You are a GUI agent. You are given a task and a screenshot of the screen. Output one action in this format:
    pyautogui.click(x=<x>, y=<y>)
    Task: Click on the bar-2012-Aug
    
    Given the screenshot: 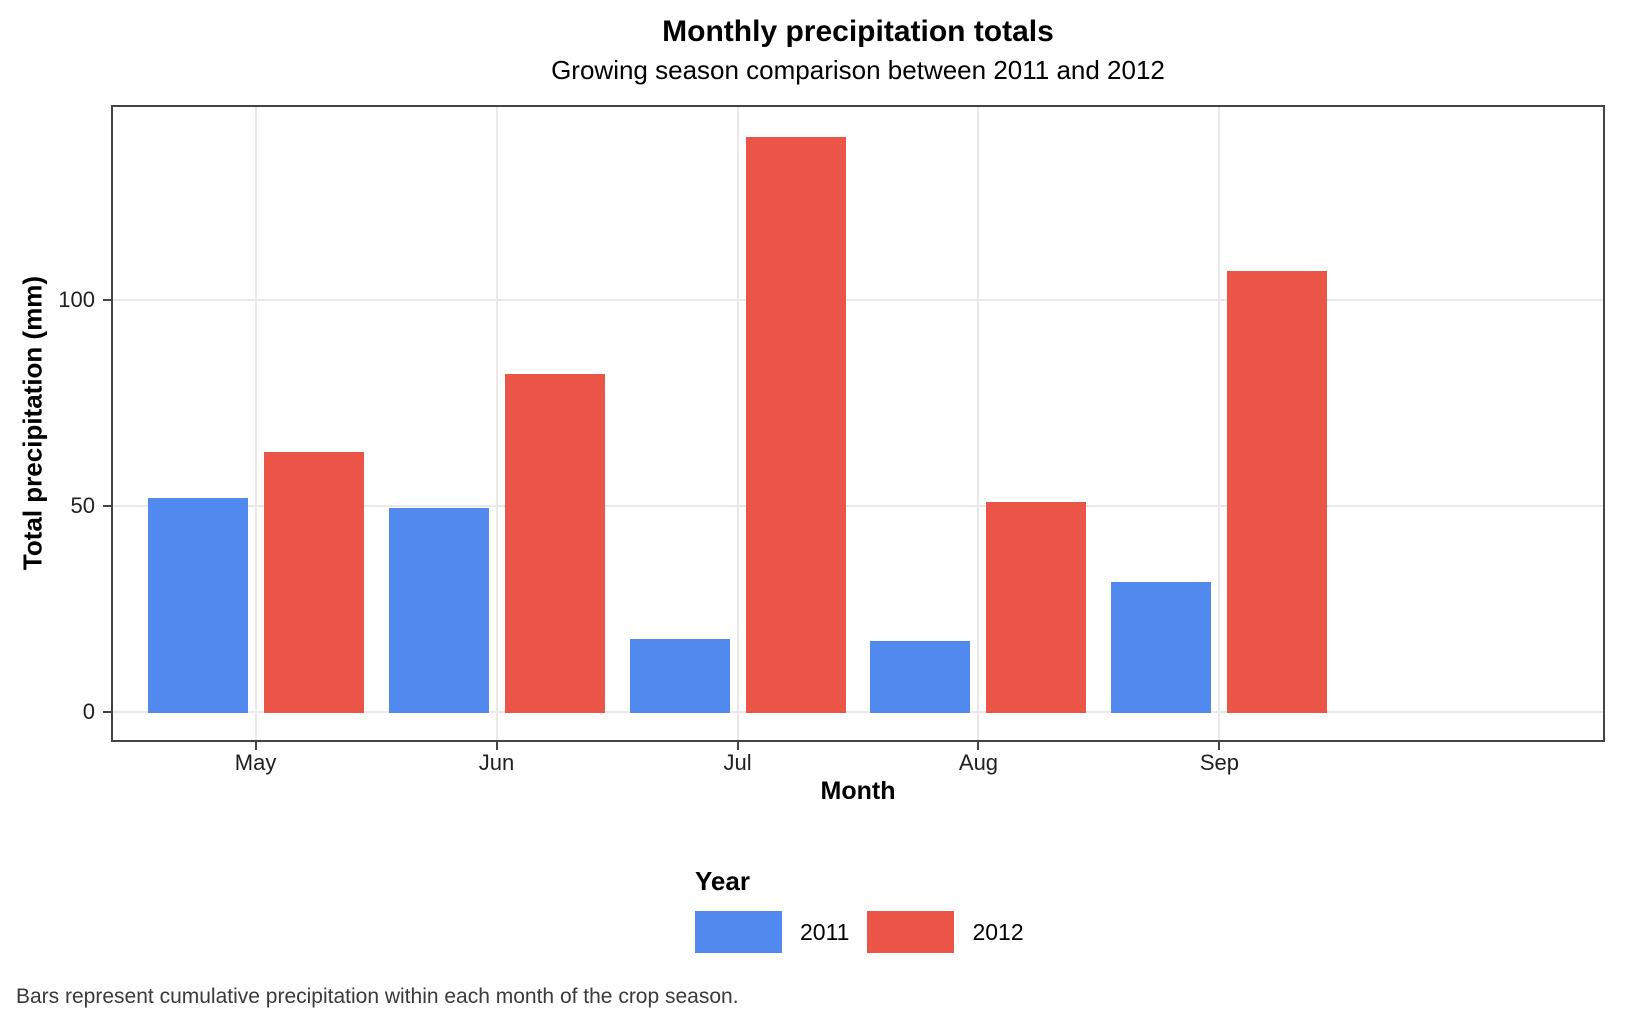 What is the action you would take?
    pyautogui.click(x=1036, y=607)
    